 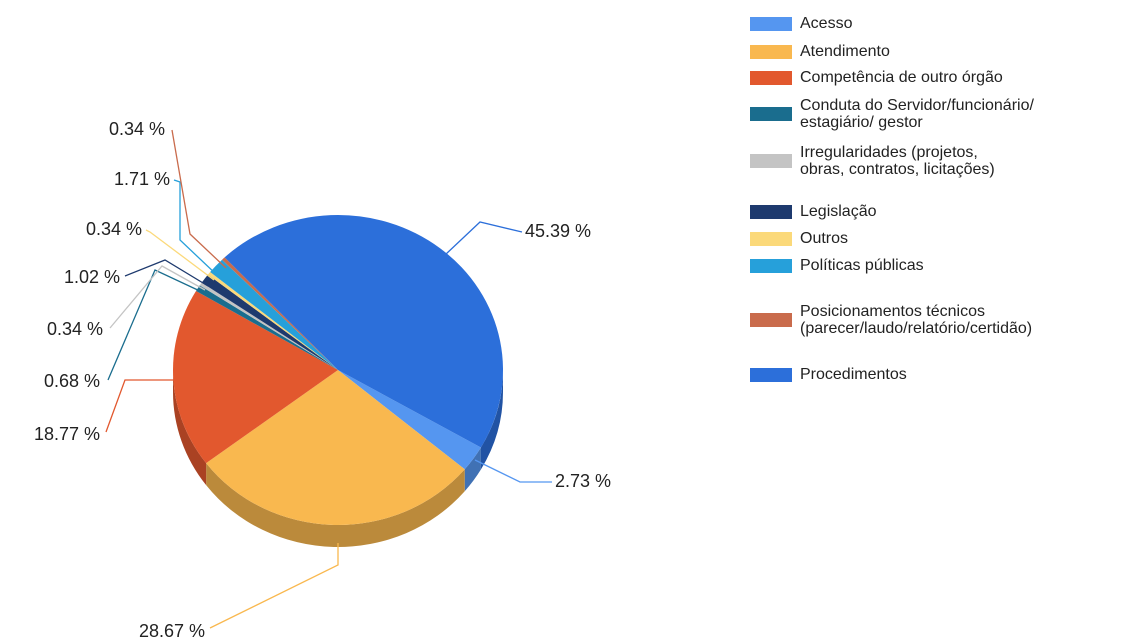 I want to click on legend-label: Procedimentos, so click(x=853, y=374).